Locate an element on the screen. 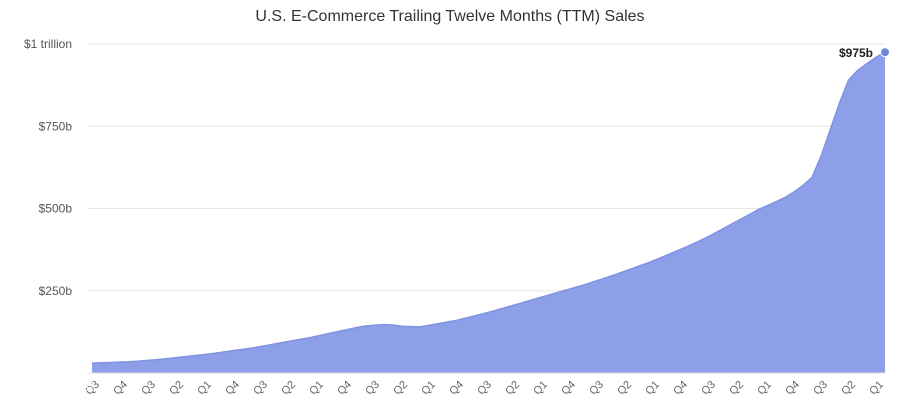  y-tick-label: $1 trillion is located at coordinates (48, 44).